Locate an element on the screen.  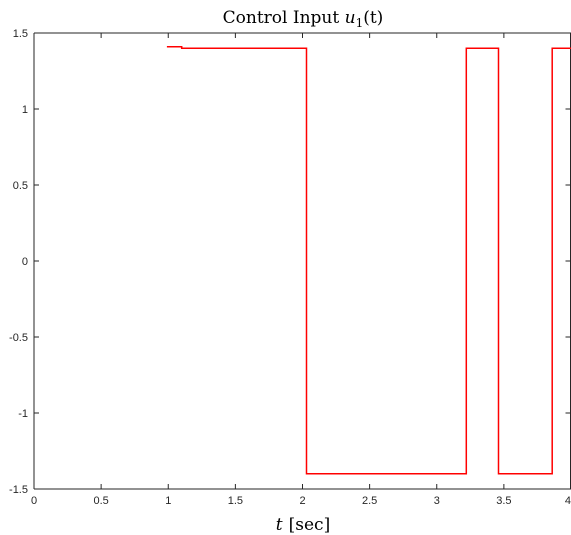
x-tick-label: 1.5 is located at coordinates (235, 501).